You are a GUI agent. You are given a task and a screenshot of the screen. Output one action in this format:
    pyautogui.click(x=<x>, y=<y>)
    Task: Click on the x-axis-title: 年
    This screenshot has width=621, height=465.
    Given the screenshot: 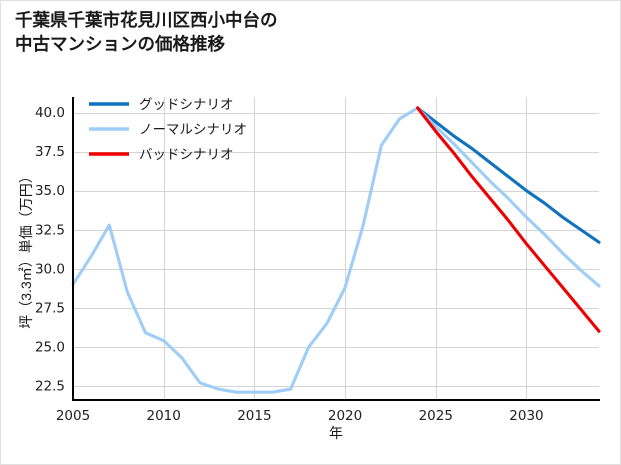 What is the action you would take?
    pyautogui.click(x=336, y=433)
    